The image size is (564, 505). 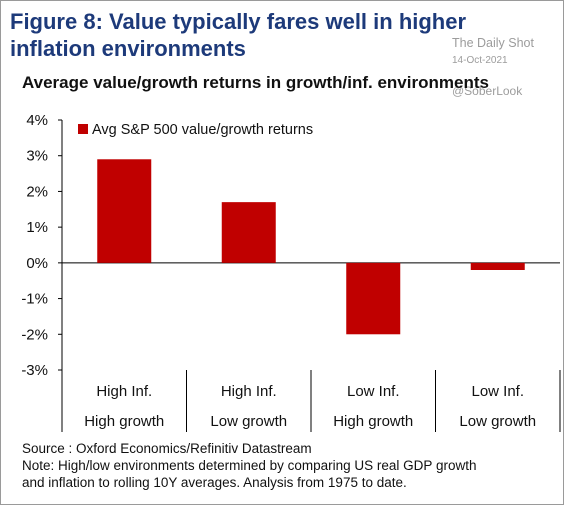 I want to click on figure-title-line2: inflation environments, so click(x=128, y=48).